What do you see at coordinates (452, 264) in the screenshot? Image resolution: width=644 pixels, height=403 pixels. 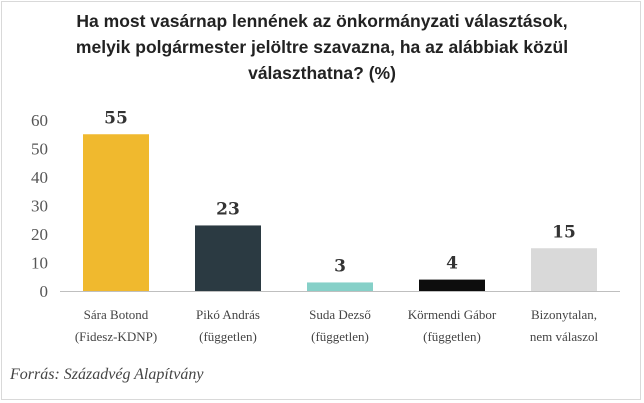 I see `bar-value-label: 4` at bounding box center [452, 264].